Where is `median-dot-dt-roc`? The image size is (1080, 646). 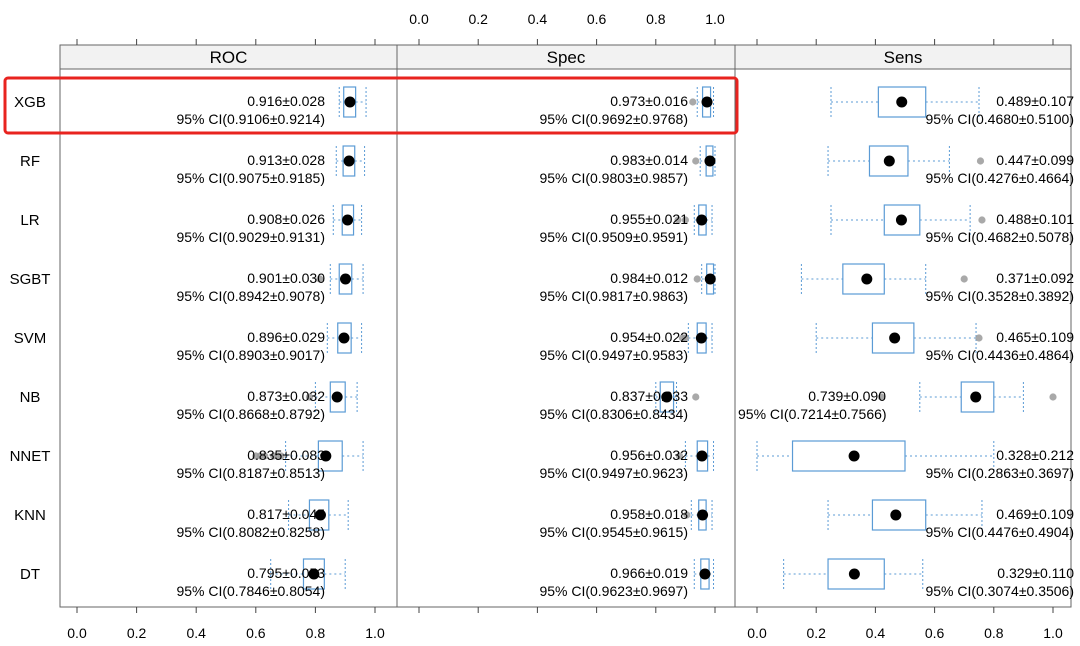
median-dot-dt-roc is located at coordinates (314, 574).